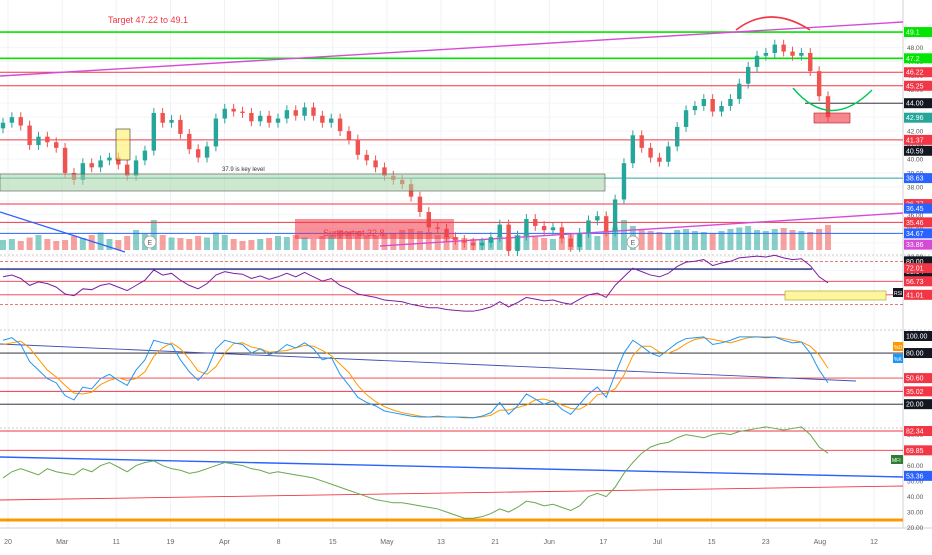 The image size is (932, 555). I want to click on price-tag: 38.63, so click(918, 178).